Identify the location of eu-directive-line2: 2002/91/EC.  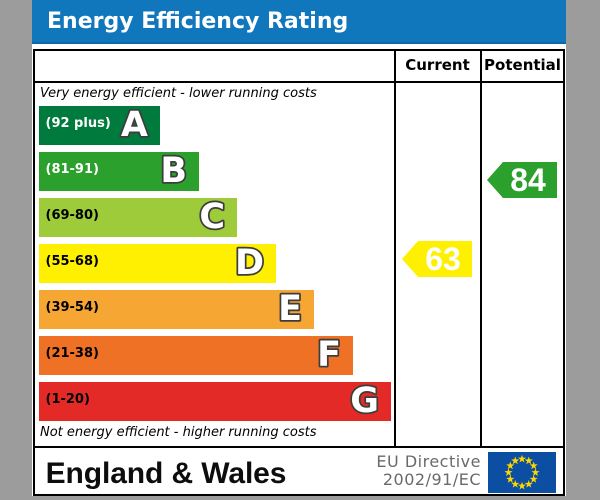
(431, 479).